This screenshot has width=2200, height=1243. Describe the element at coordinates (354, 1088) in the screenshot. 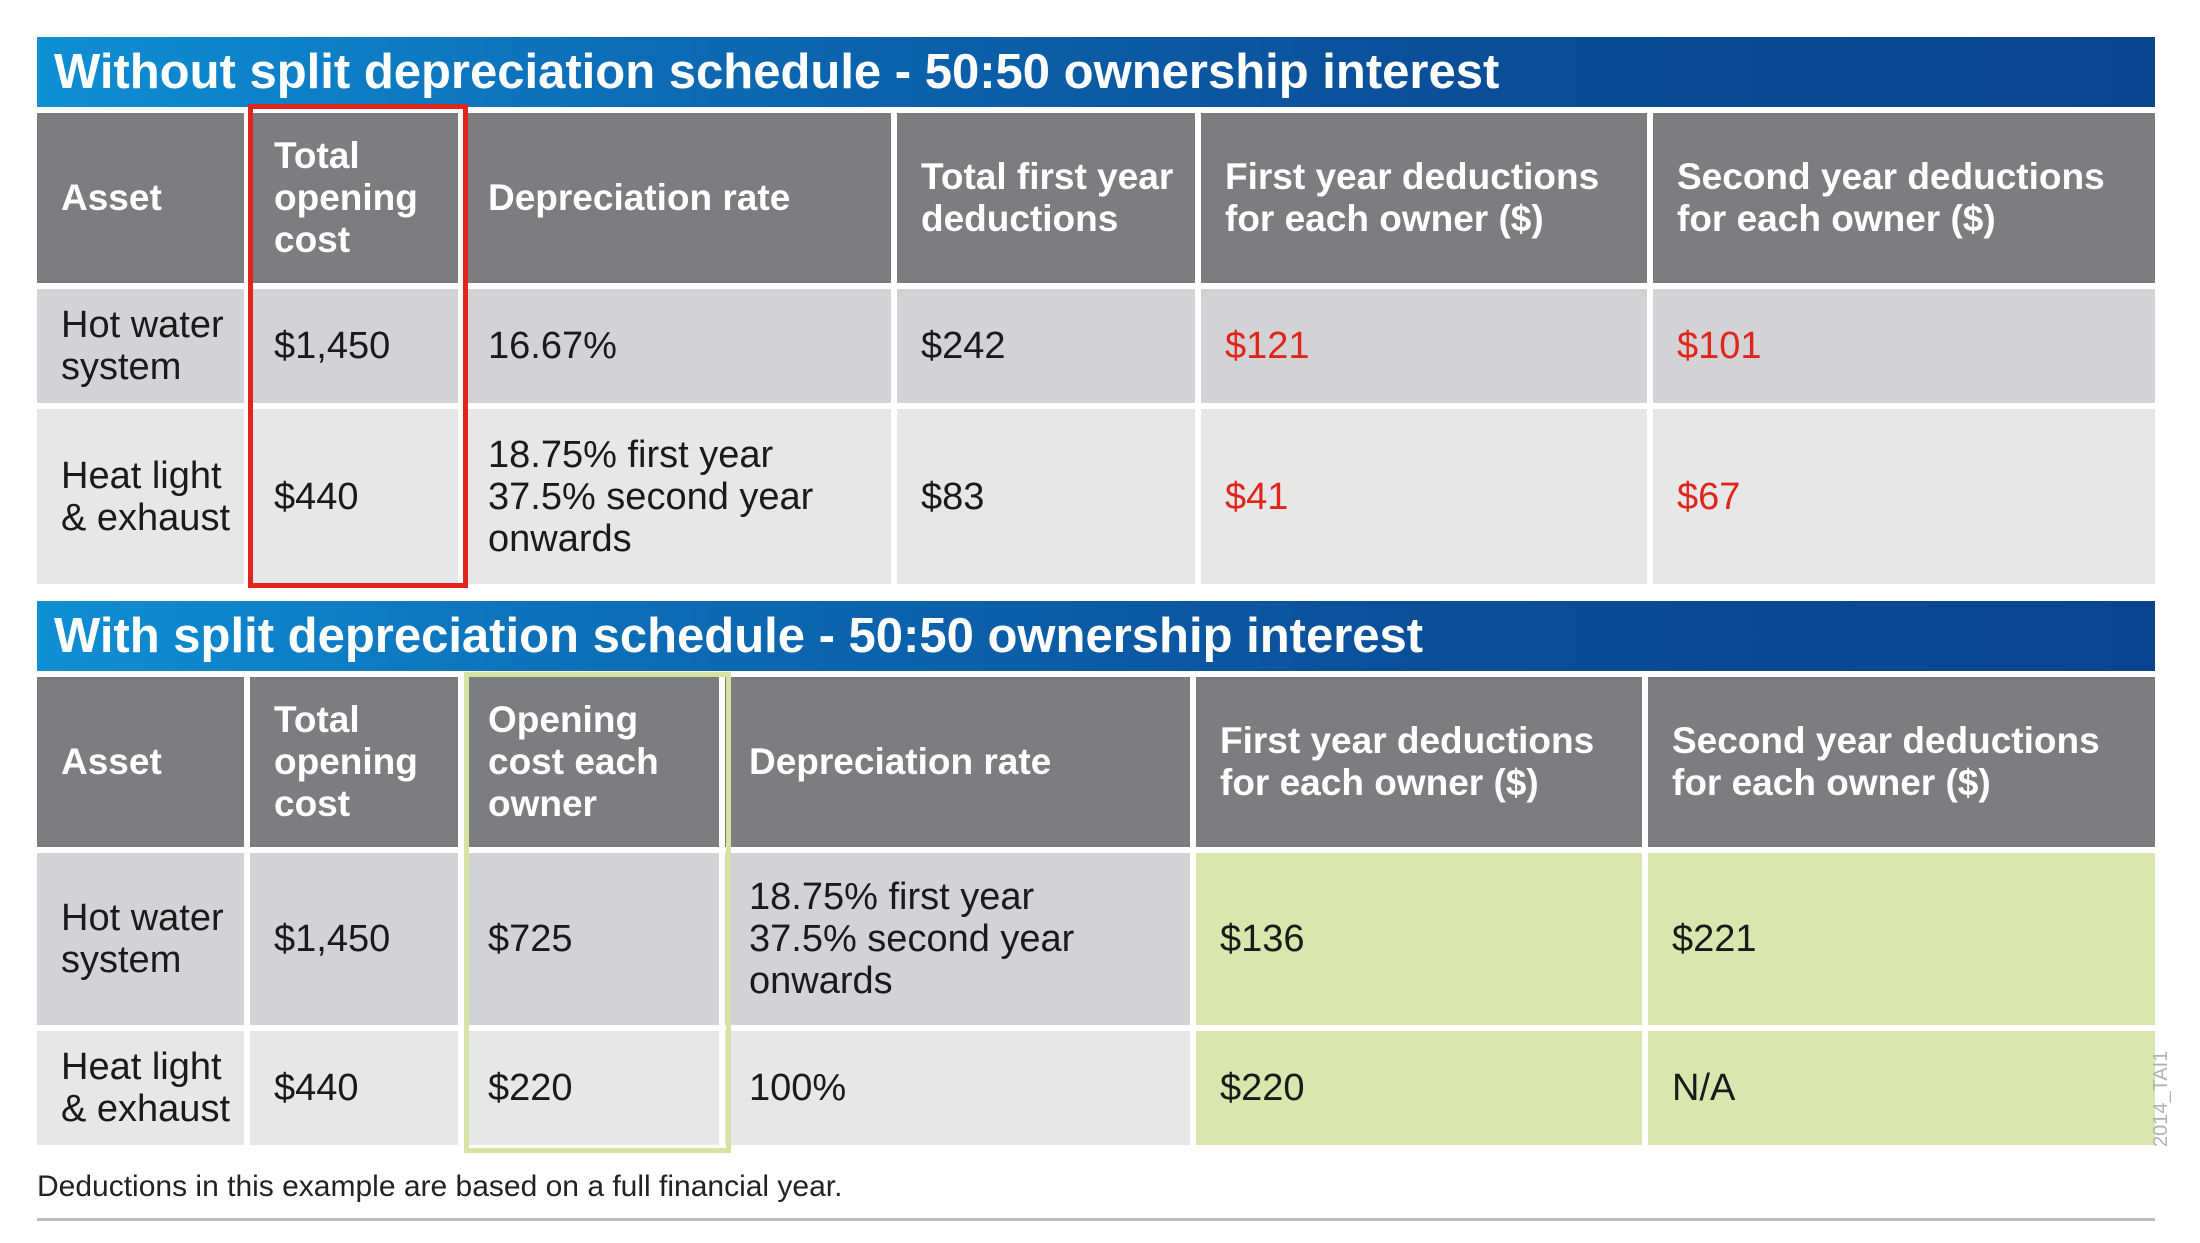

I see `table2-row2-total-opening-cost: $440` at that location.